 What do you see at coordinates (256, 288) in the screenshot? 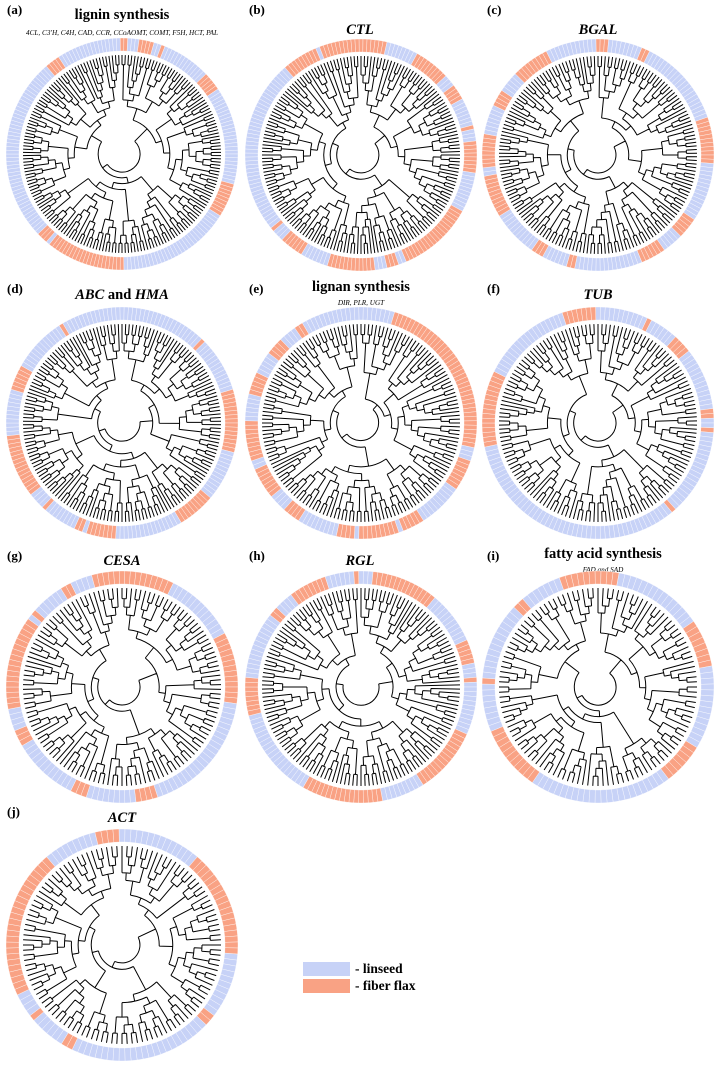
I see `panel-label: (e)` at bounding box center [256, 288].